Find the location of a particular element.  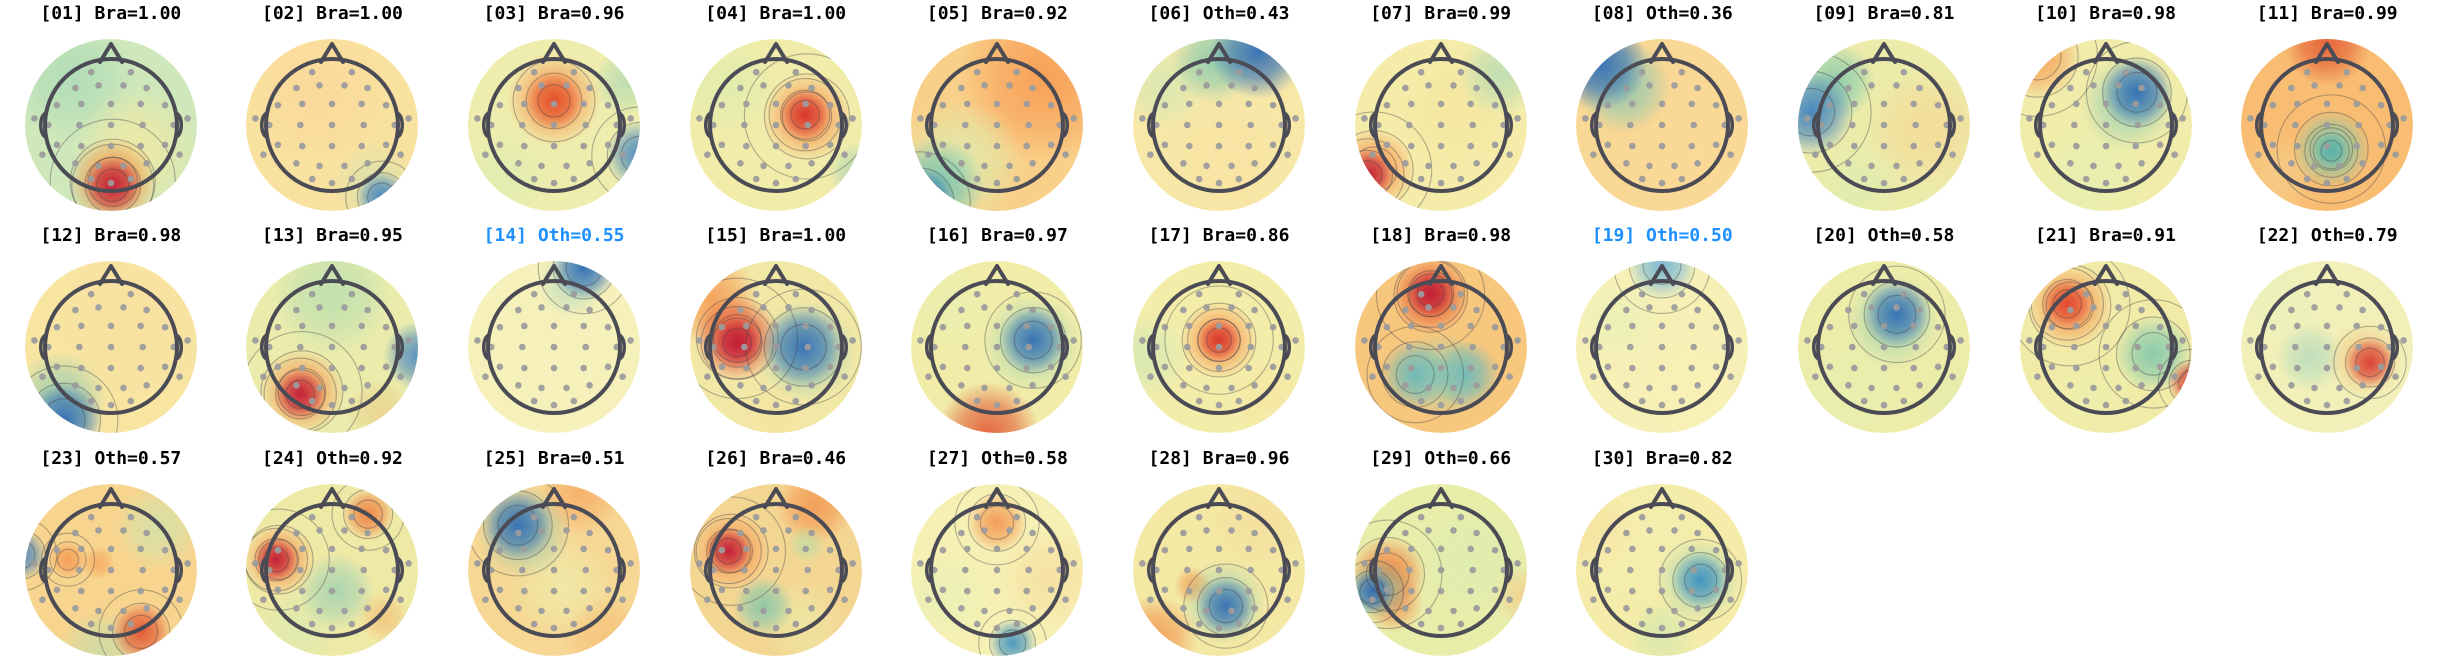

topomap-tile: [11] Bra=0.99 is located at coordinates (2327, 111).